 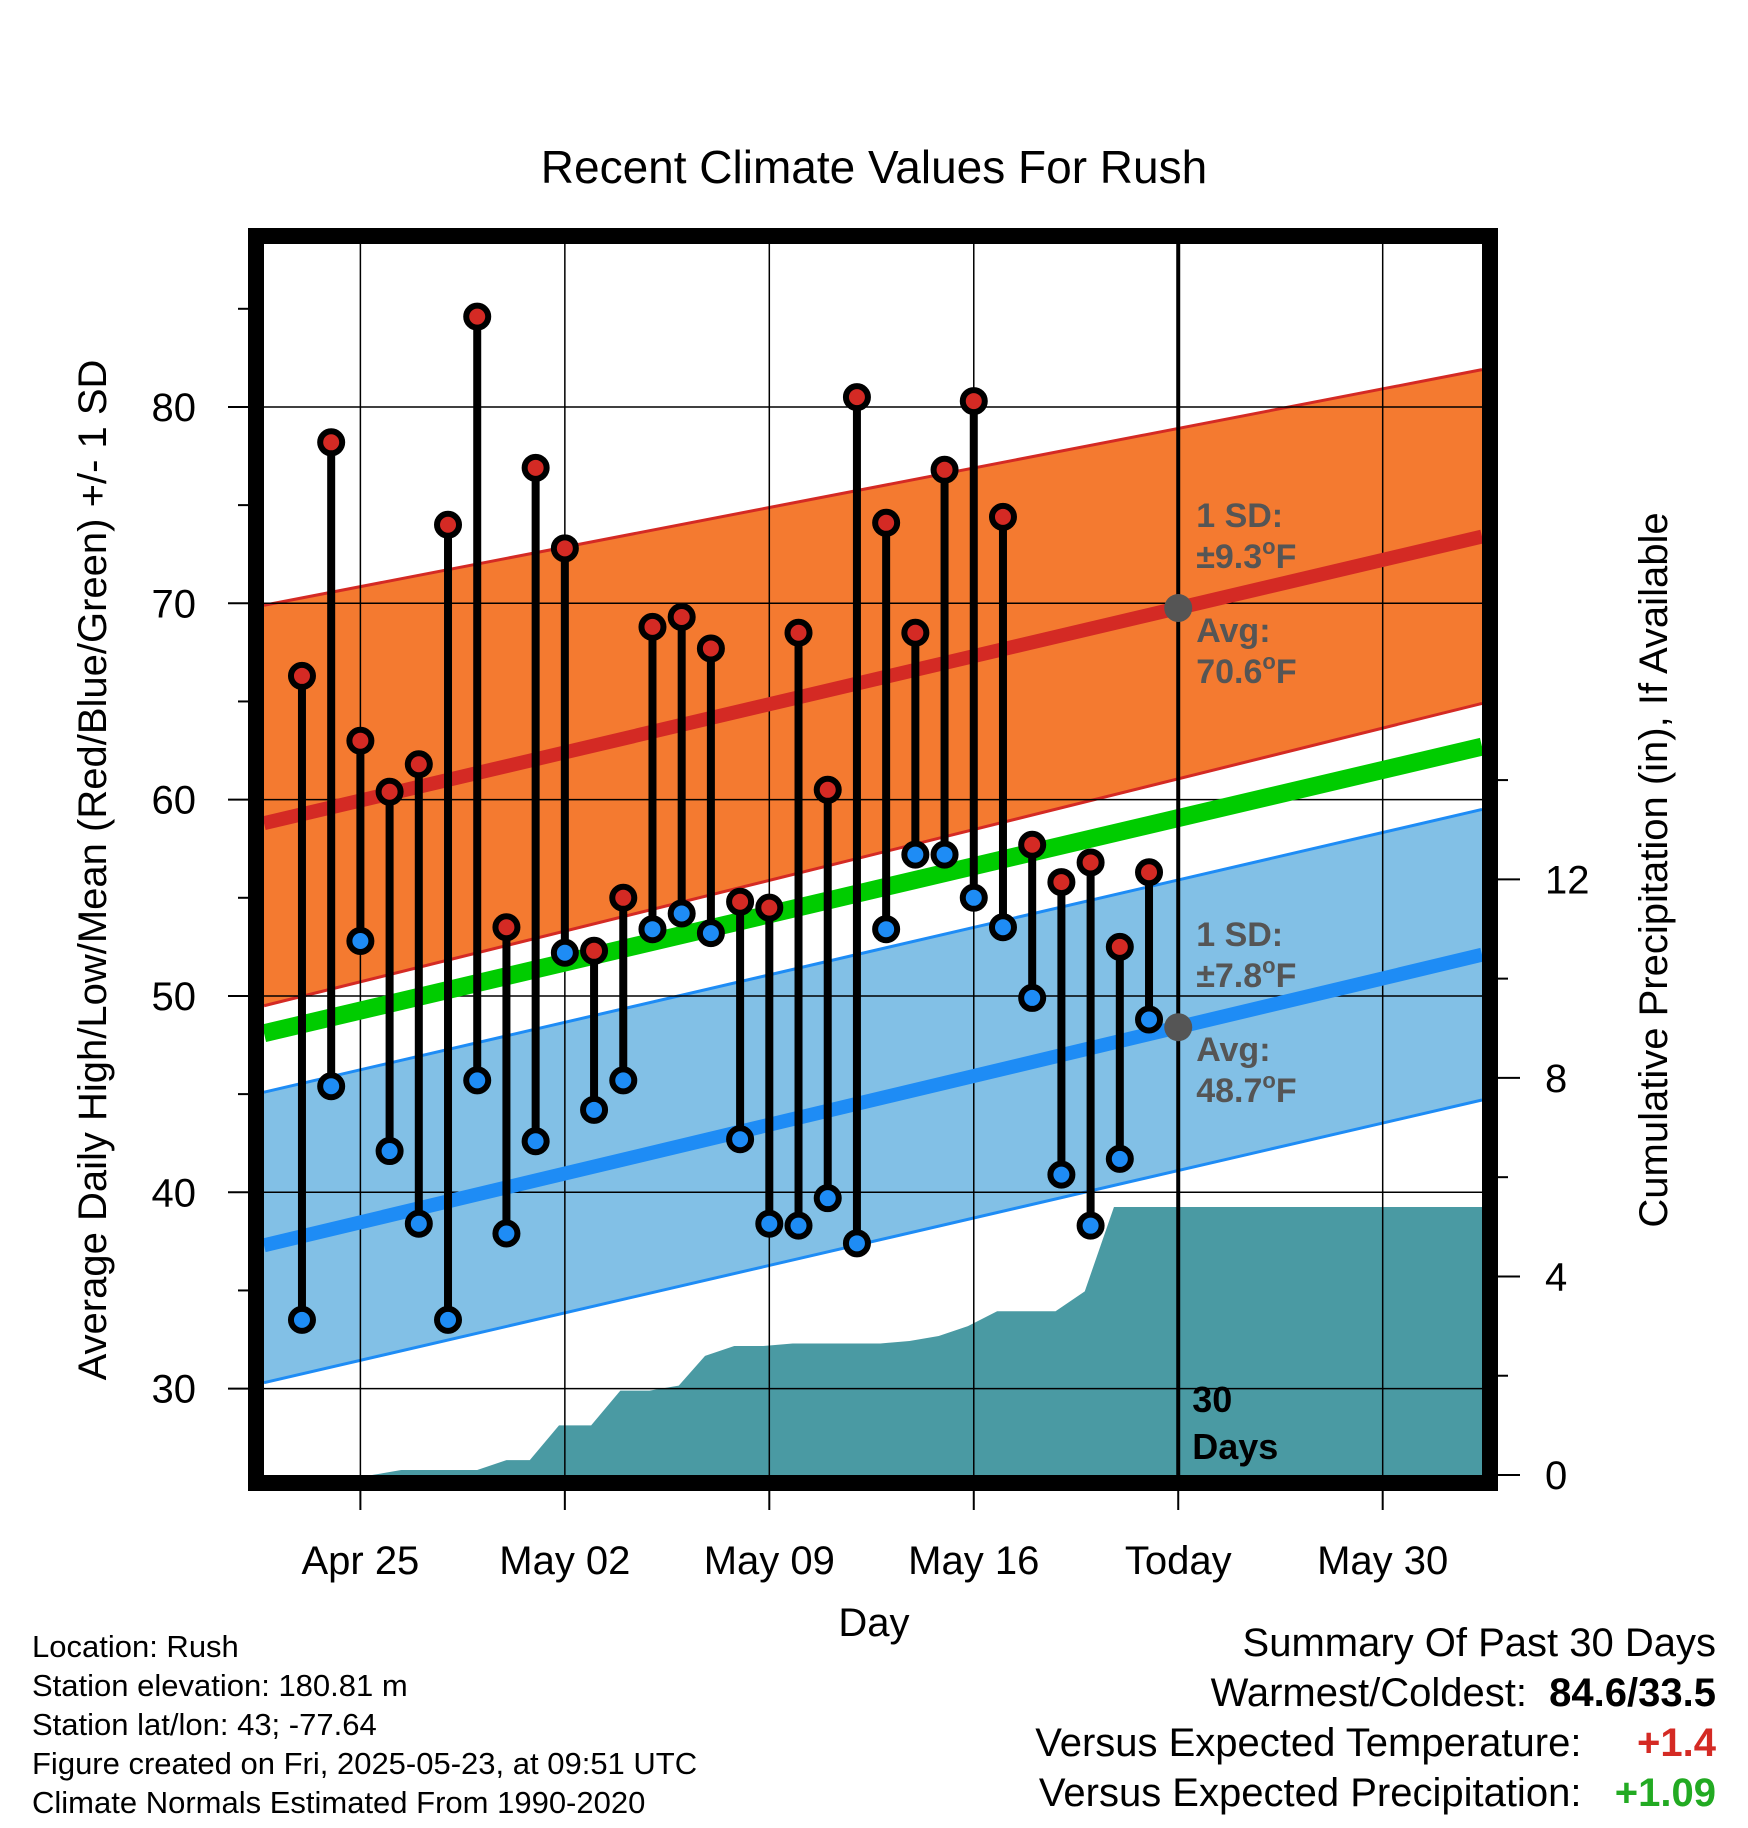 What do you see at coordinates (564, 1561) in the screenshot?
I see `x-tick-label: May 02` at bounding box center [564, 1561].